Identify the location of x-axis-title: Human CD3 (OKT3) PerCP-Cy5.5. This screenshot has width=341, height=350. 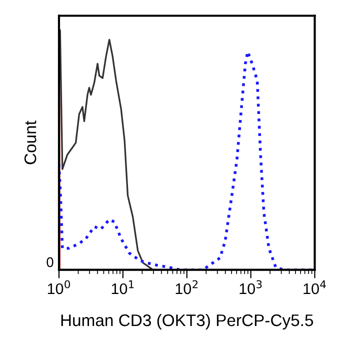
(187, 322).